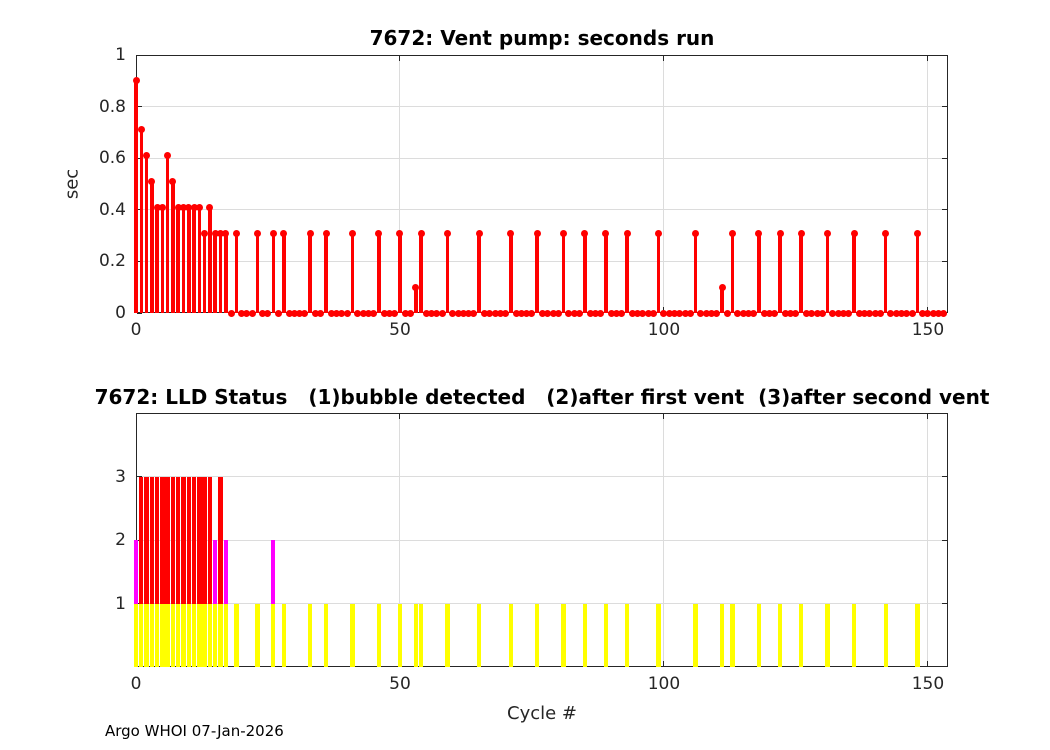 The image size is (1050, 750). What do you see at coordinates (194, 731) in the screenshot?
I see `footer-text: Argo WHOI 07-Jan-2026` at bounding box center [194, 731].